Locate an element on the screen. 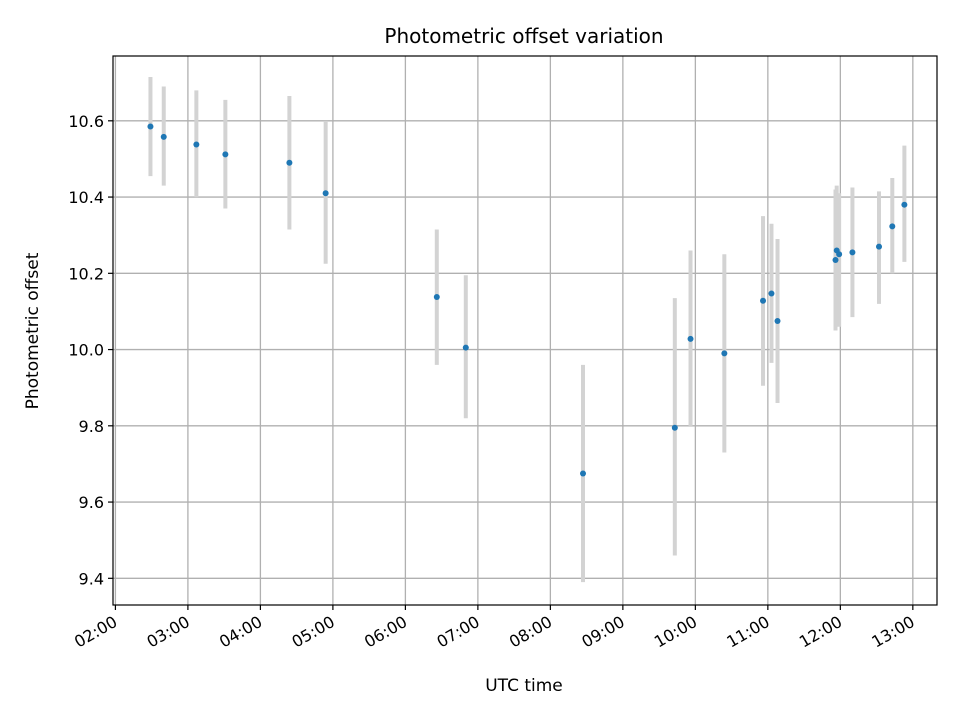 This screenshot has width=960, height=720. x-tick-label: 05:00 is located at coordinates (312, 632).